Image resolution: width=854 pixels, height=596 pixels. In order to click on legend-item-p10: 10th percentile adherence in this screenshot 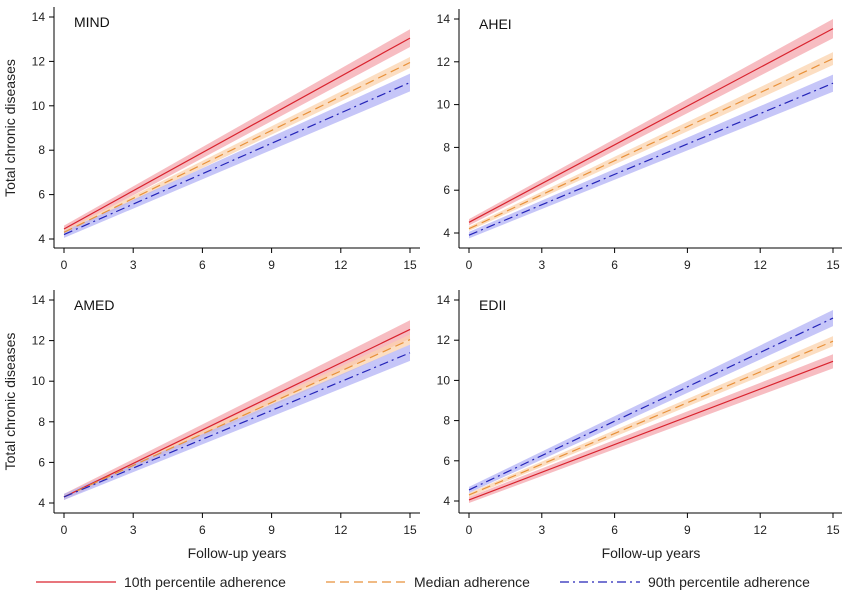, I will do `click(161, 582)`.